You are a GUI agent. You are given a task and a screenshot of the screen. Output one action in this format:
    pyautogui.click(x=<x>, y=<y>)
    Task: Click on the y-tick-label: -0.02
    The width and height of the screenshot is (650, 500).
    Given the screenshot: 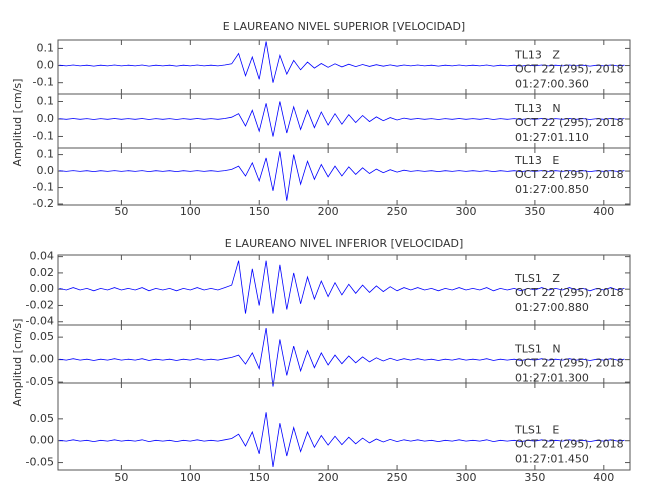 What is the action you would take?
    pyautogui.click(x=40, y=304)
    